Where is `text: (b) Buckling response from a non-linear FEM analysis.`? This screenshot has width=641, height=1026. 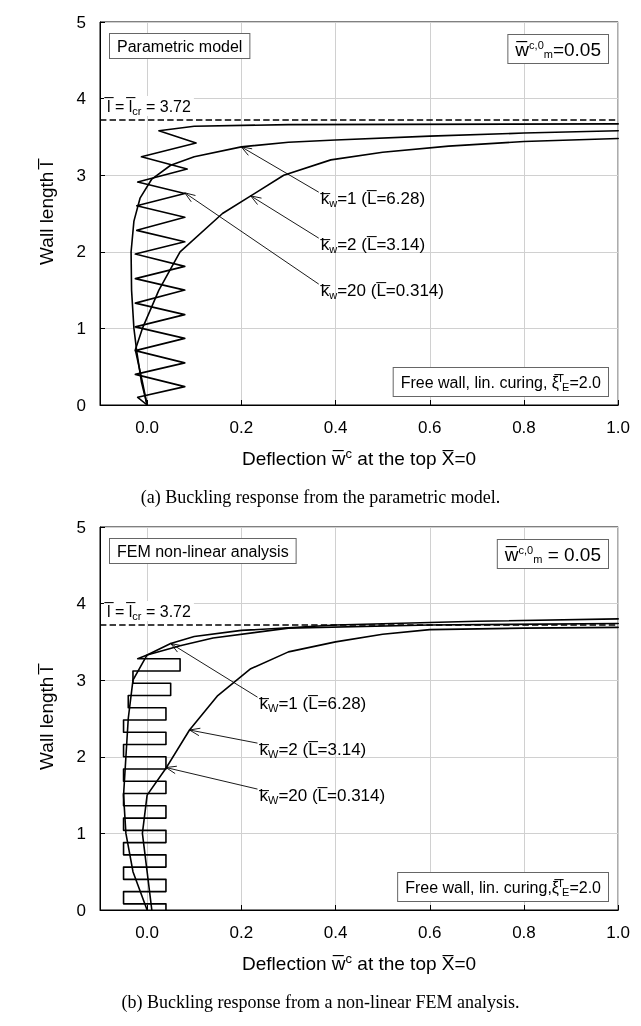 text: (b) Buckling response from a non-linear FEM analysis. is located at coordinates (320, 1002).